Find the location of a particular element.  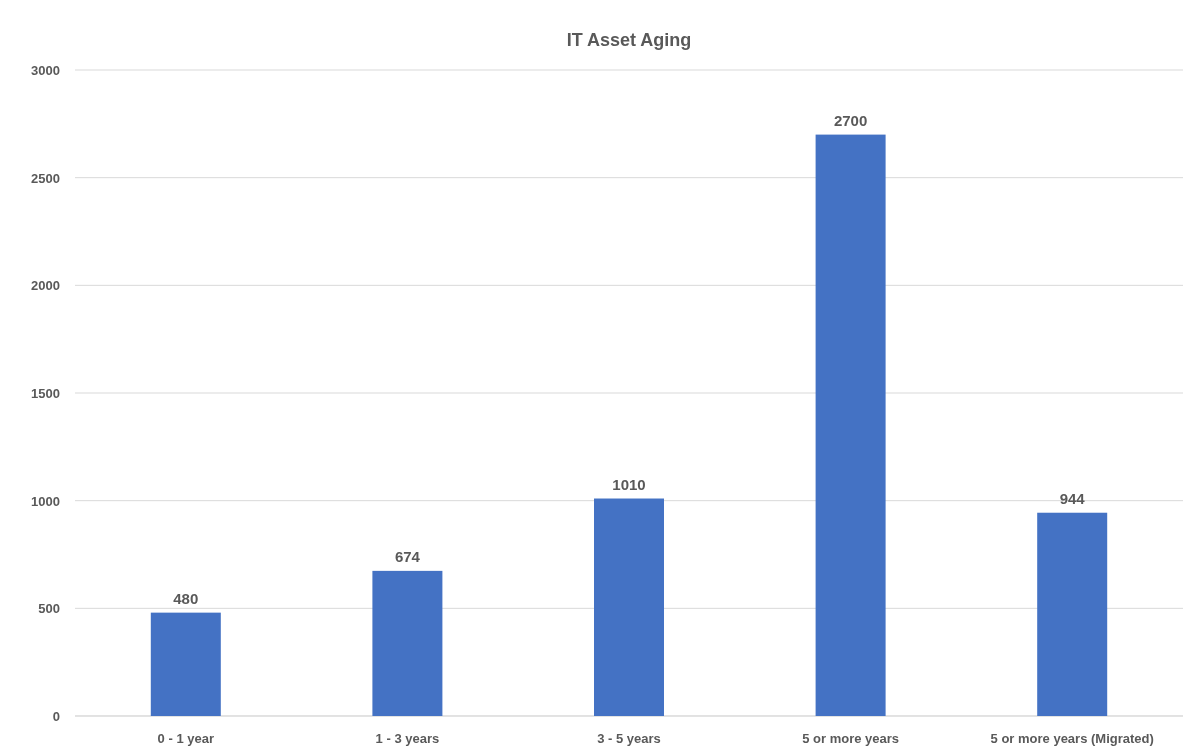

y-tick-label: 2000 is located at coordinates (45, 286).